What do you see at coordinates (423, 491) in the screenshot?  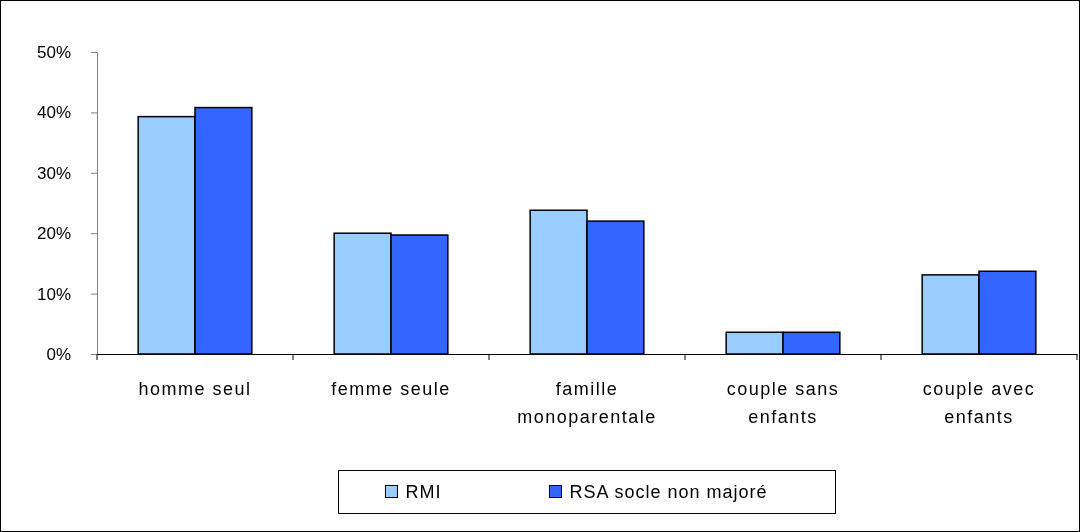 I see `legend-label: RMI` at bounding box center [423, 491].